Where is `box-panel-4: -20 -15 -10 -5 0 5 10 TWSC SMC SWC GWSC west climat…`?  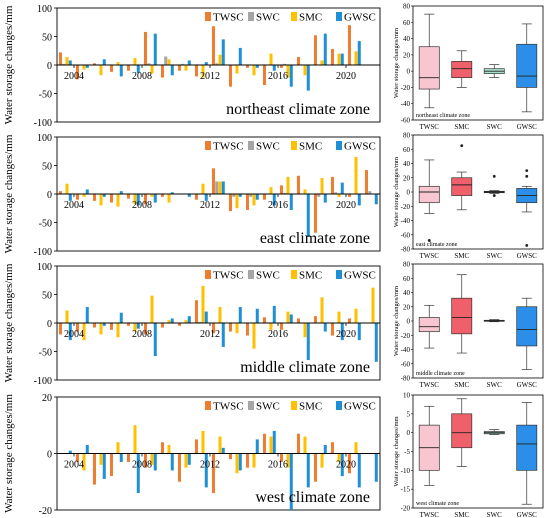
box-panel-4: -20 -15 -10 -5 0 5 10 TWSC SMC SWC GWSC west climat… is located at coordinates (468, 455).